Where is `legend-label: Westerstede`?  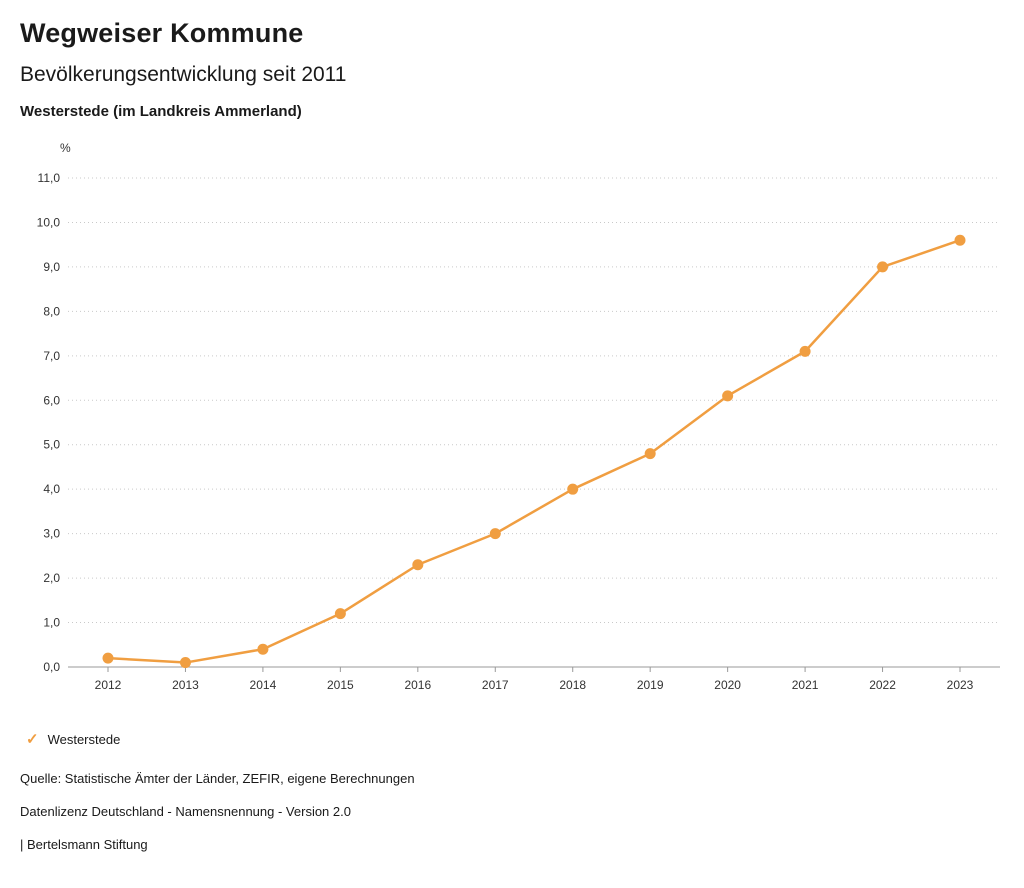 legend-label: Westerstede is located at coordinates (84, 739).